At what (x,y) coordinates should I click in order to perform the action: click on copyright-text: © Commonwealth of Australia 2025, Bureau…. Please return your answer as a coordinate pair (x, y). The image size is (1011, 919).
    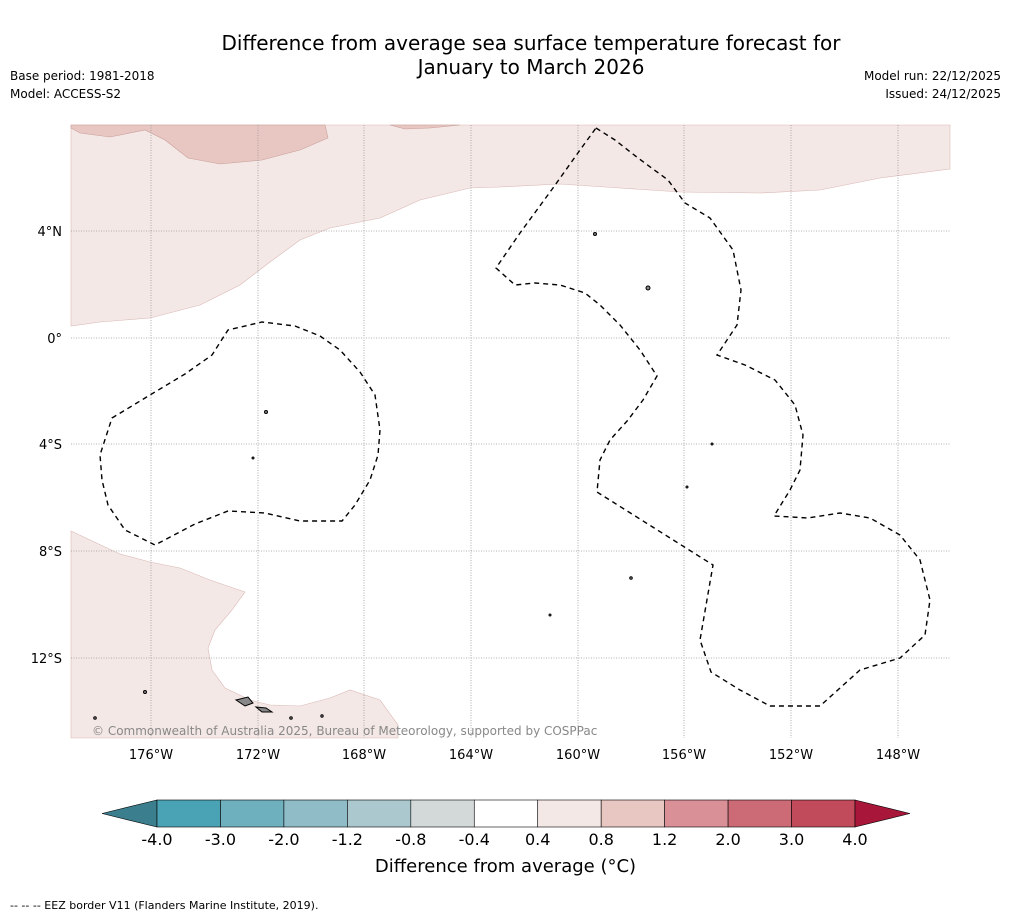
    Looking at the image, I should click on (345, 731).